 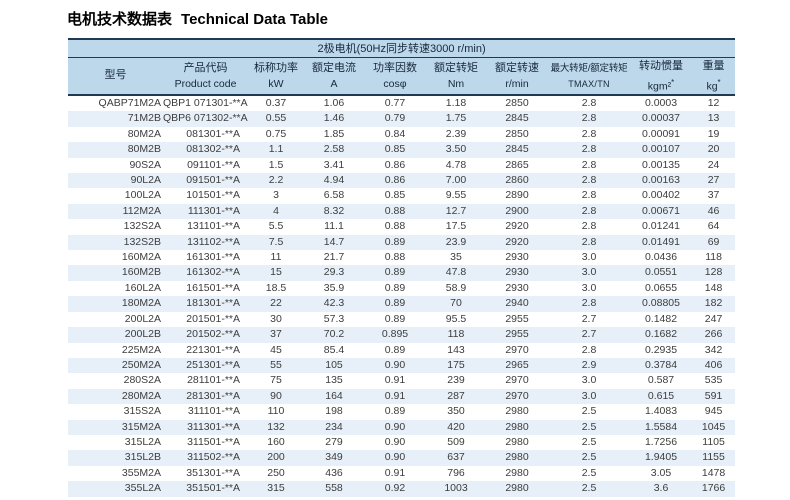 I want to click on table-cell: 1.7256, so click(x=661, y=441).